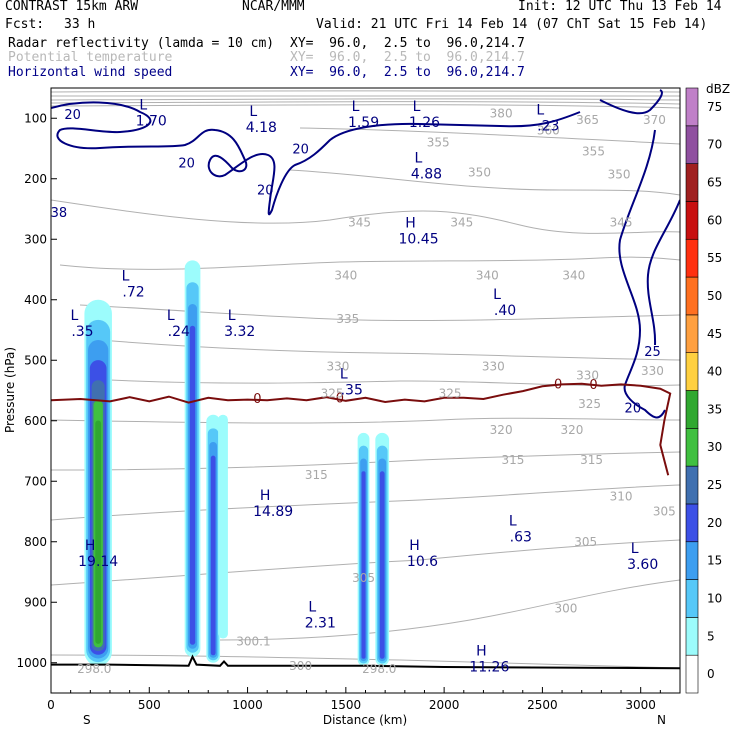  I want to click on extremum-value-10: .24, so click(179, 332).